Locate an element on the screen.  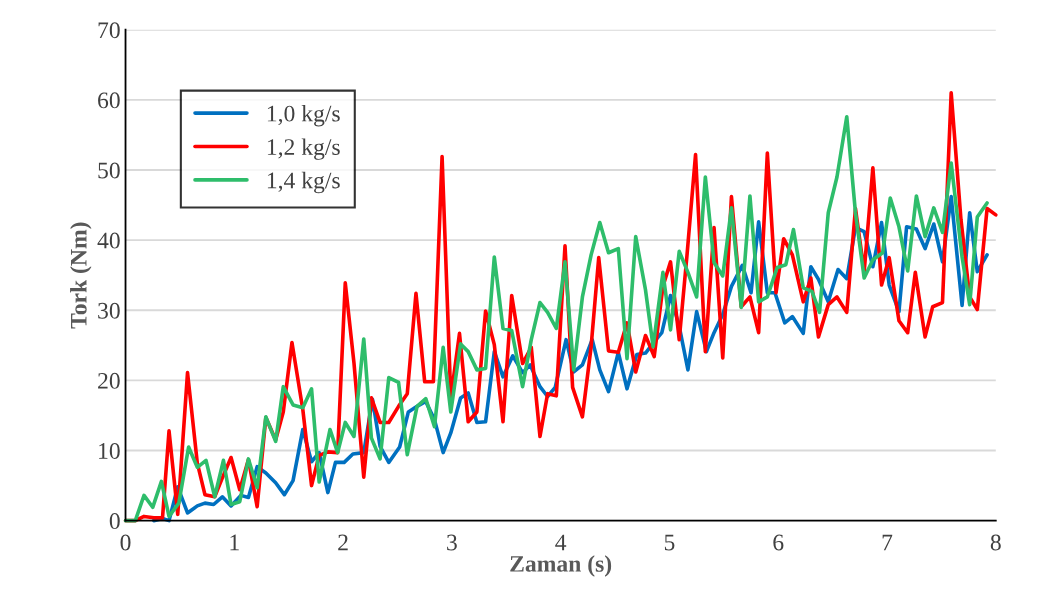
y-tick-label: 50 is located at coordinates (109, 170).